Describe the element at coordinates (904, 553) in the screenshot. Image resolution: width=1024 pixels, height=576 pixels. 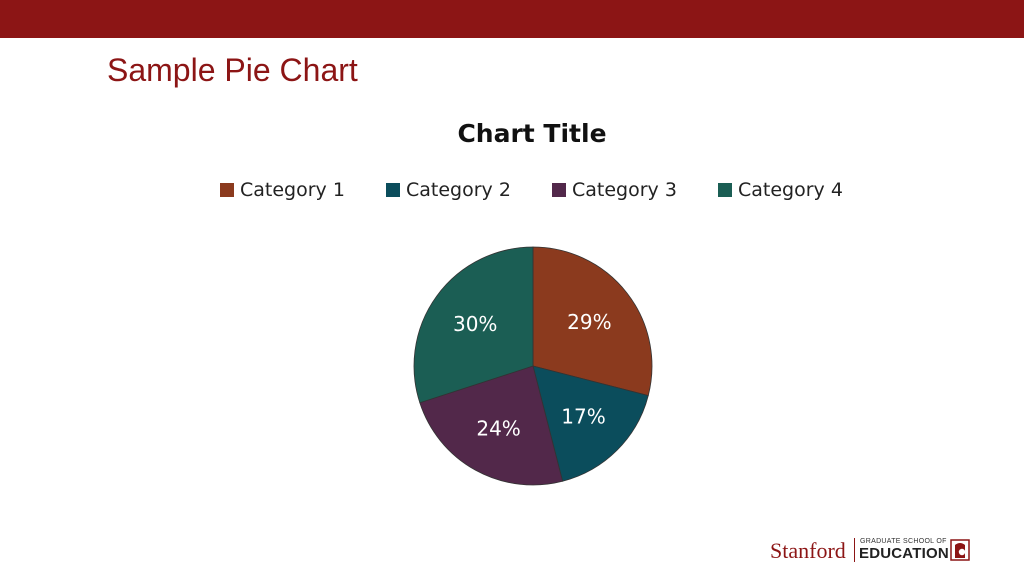
I see `logo-line-2: EDUCATION` at that location.